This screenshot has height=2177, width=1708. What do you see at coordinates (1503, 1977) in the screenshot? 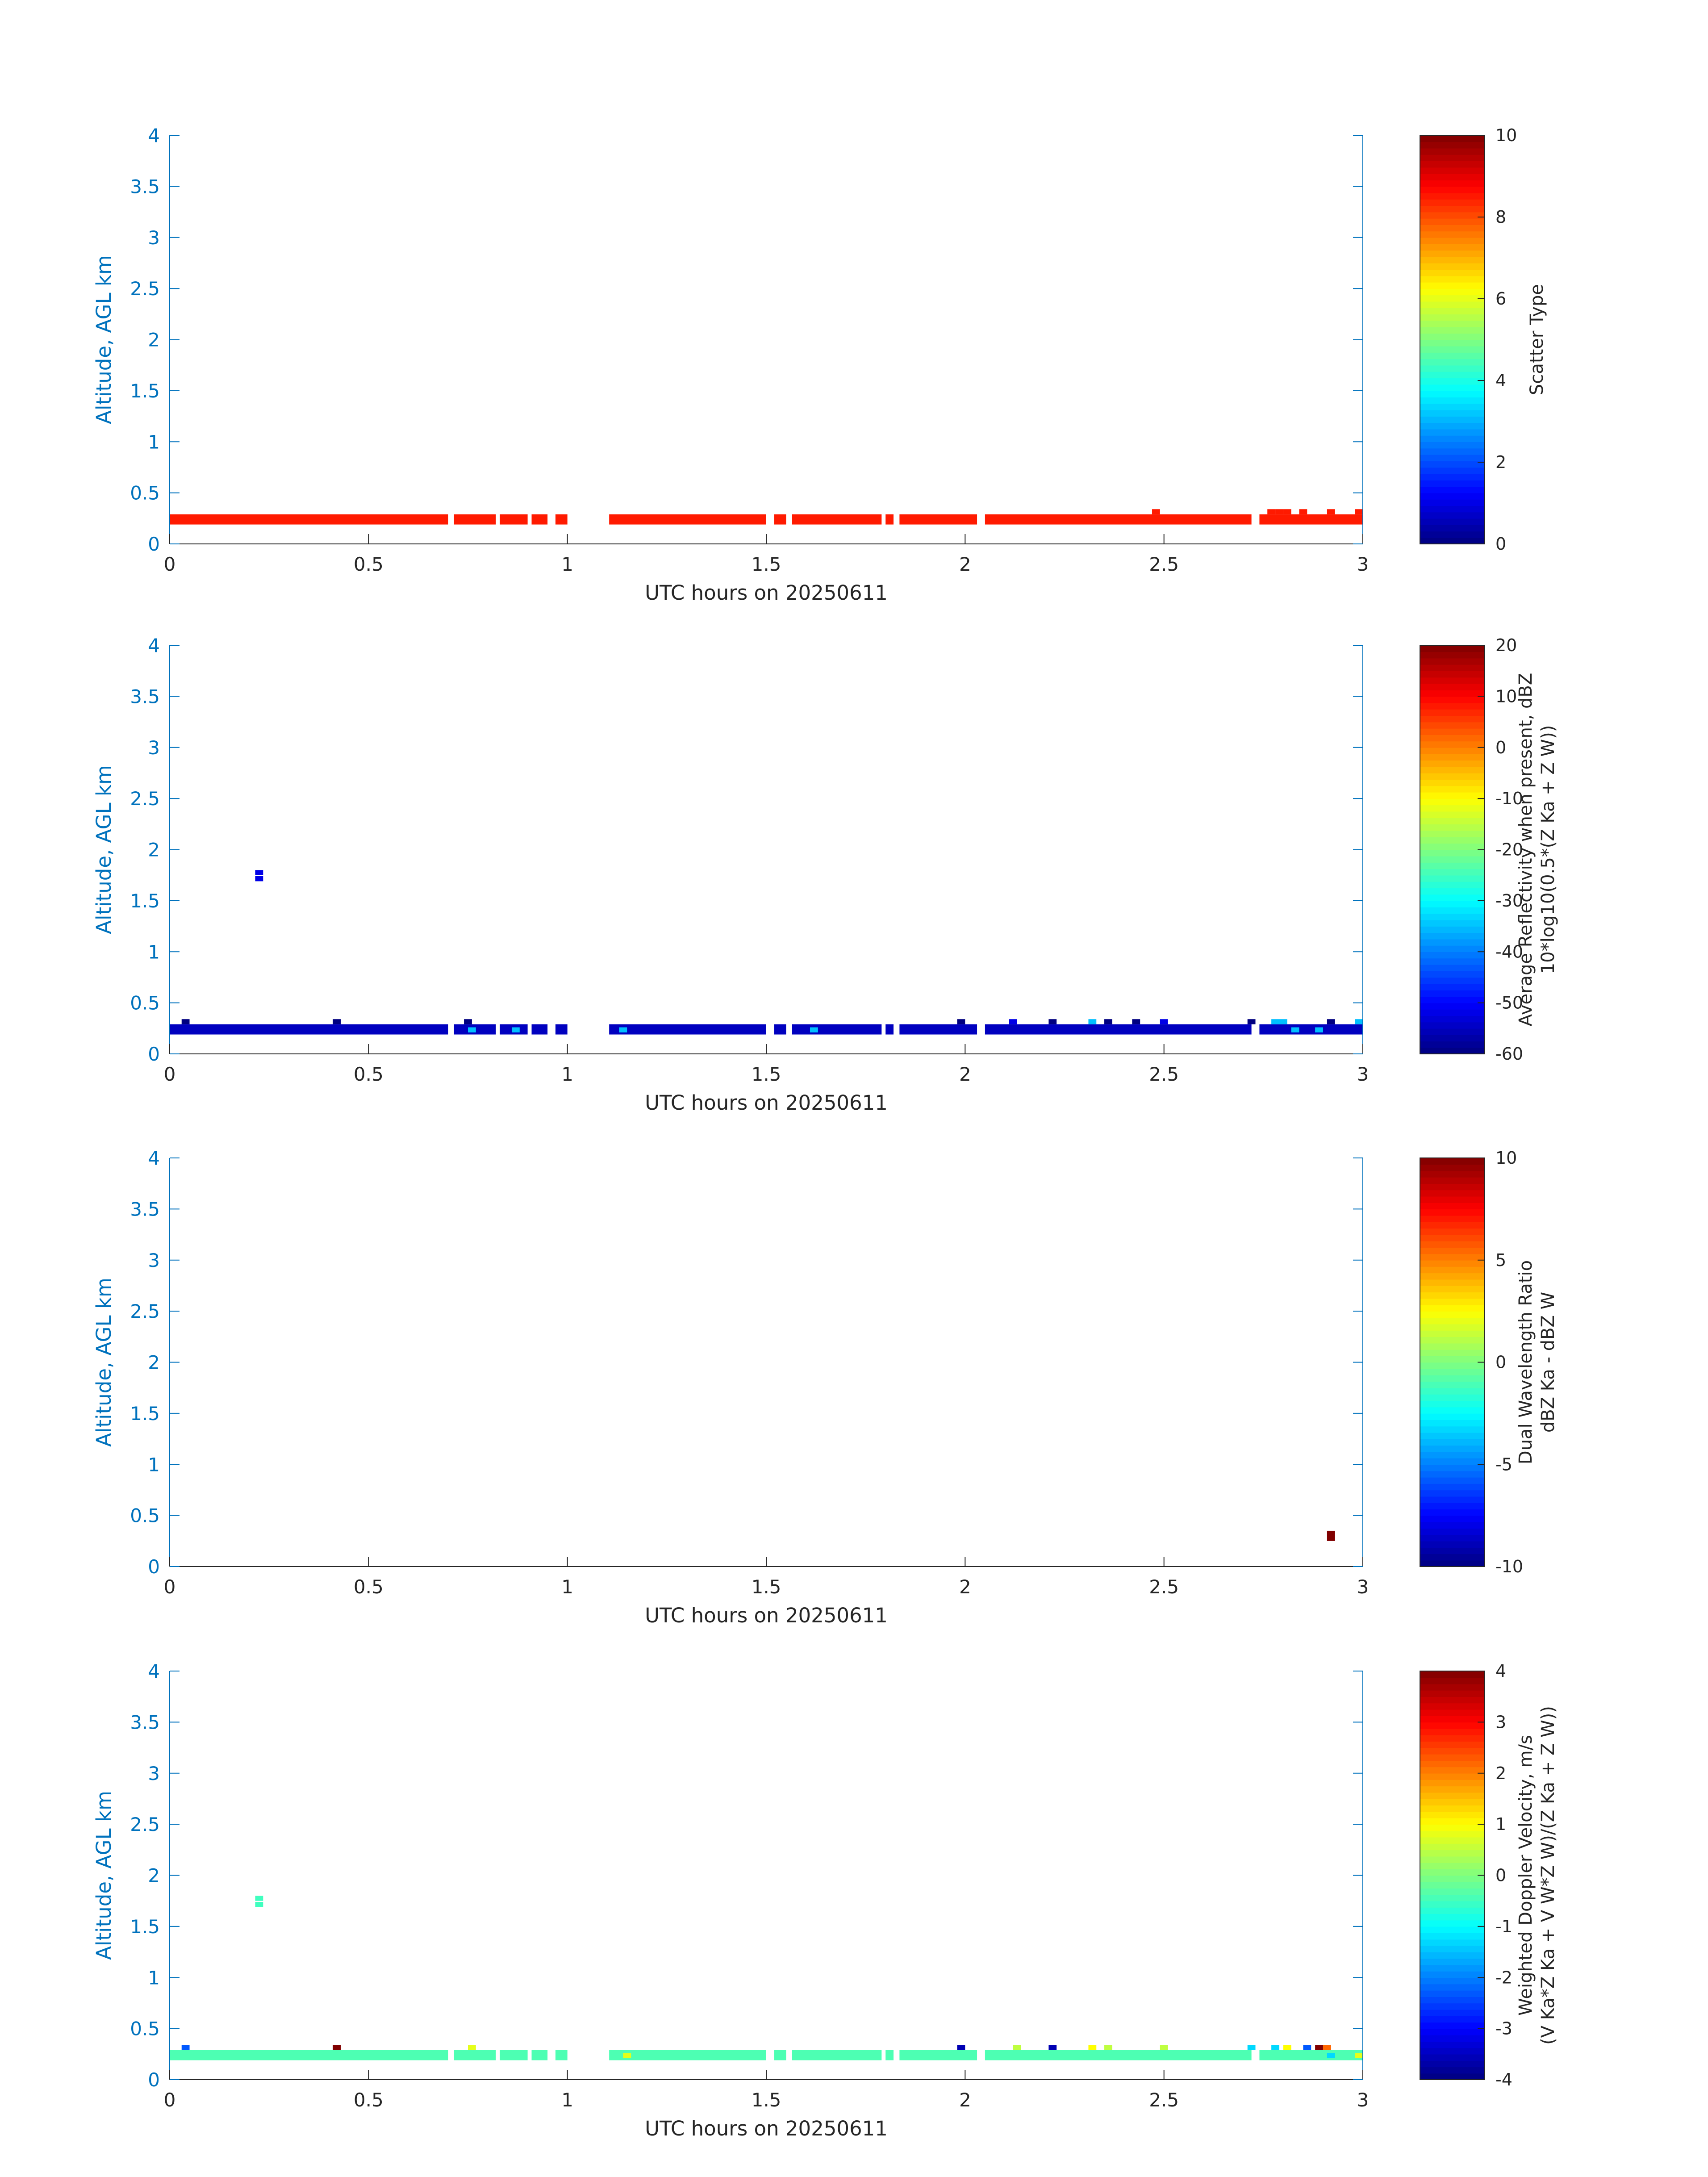
I see `colorbar-tick-label: -2` at bounding box center [1503, 1977].